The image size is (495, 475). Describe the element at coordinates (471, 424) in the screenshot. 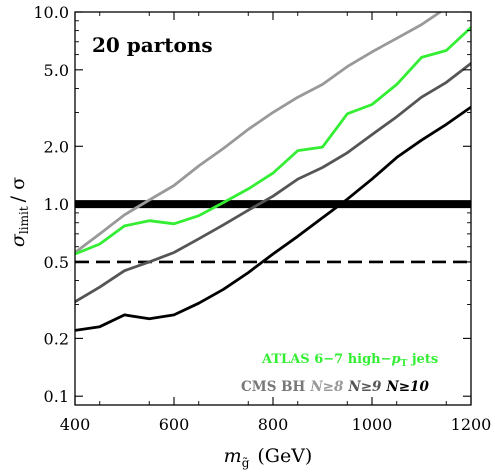

I see `x-tick-label: 1200` at that location.